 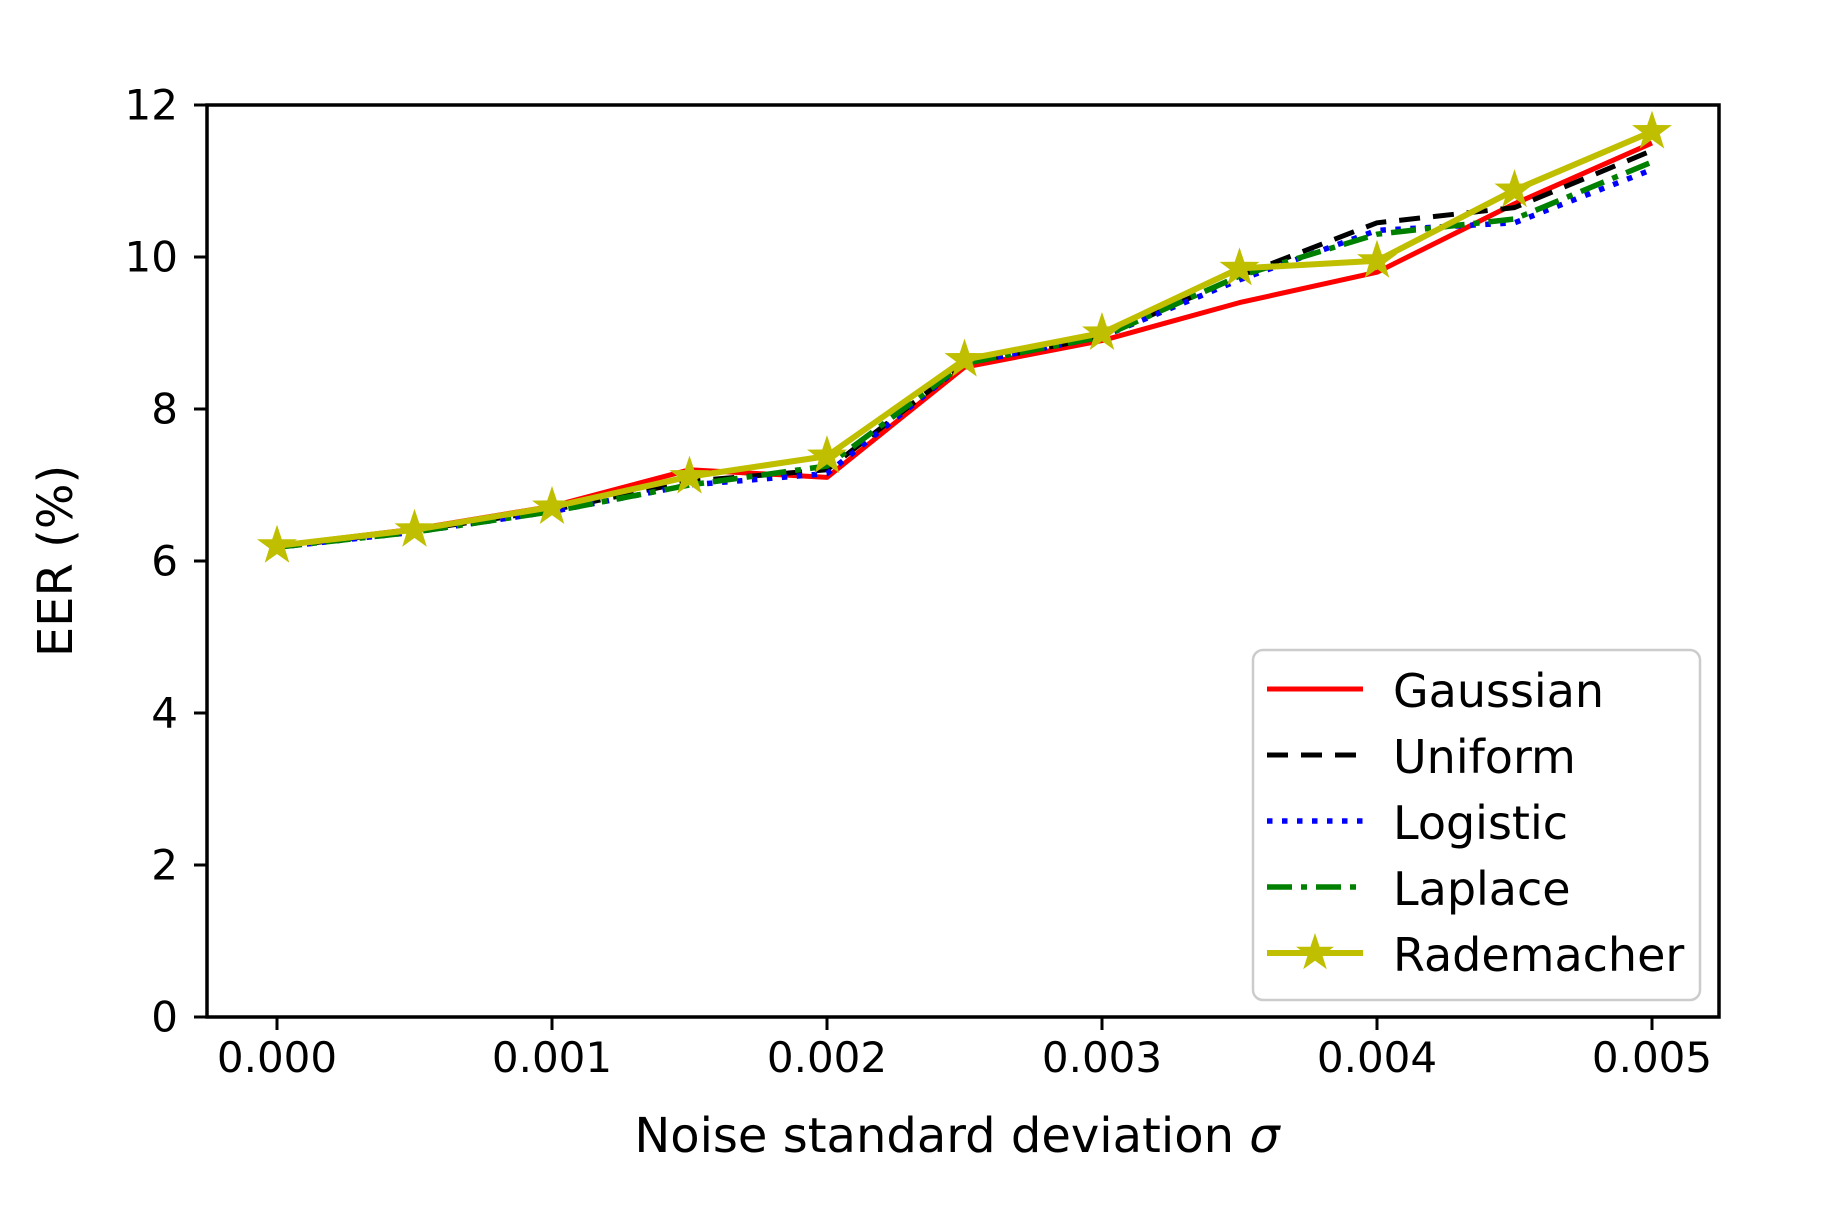 What do you see at coordinates (277, 1057) in the screenshot?
I see `x-tick-label: 0.000` at bounding box center [277, 1057].